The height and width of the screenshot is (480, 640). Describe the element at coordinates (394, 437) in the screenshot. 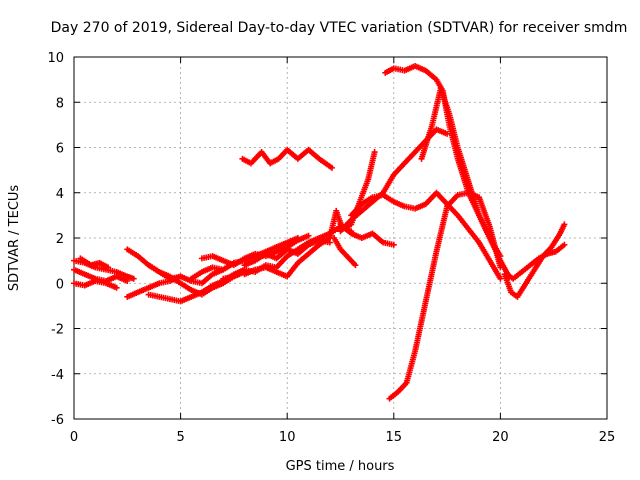

I see `x-tick-label: 15` at that location.